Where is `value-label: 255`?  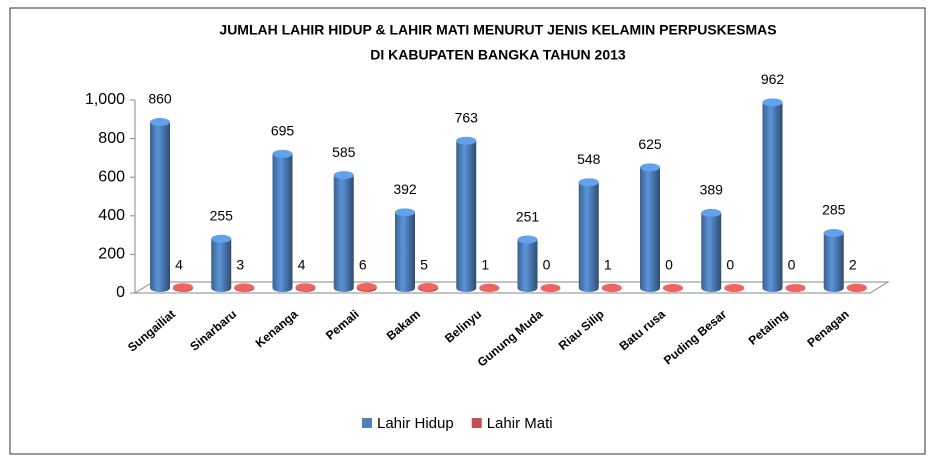 value-label: 255 is located at coordinates (222, 215).